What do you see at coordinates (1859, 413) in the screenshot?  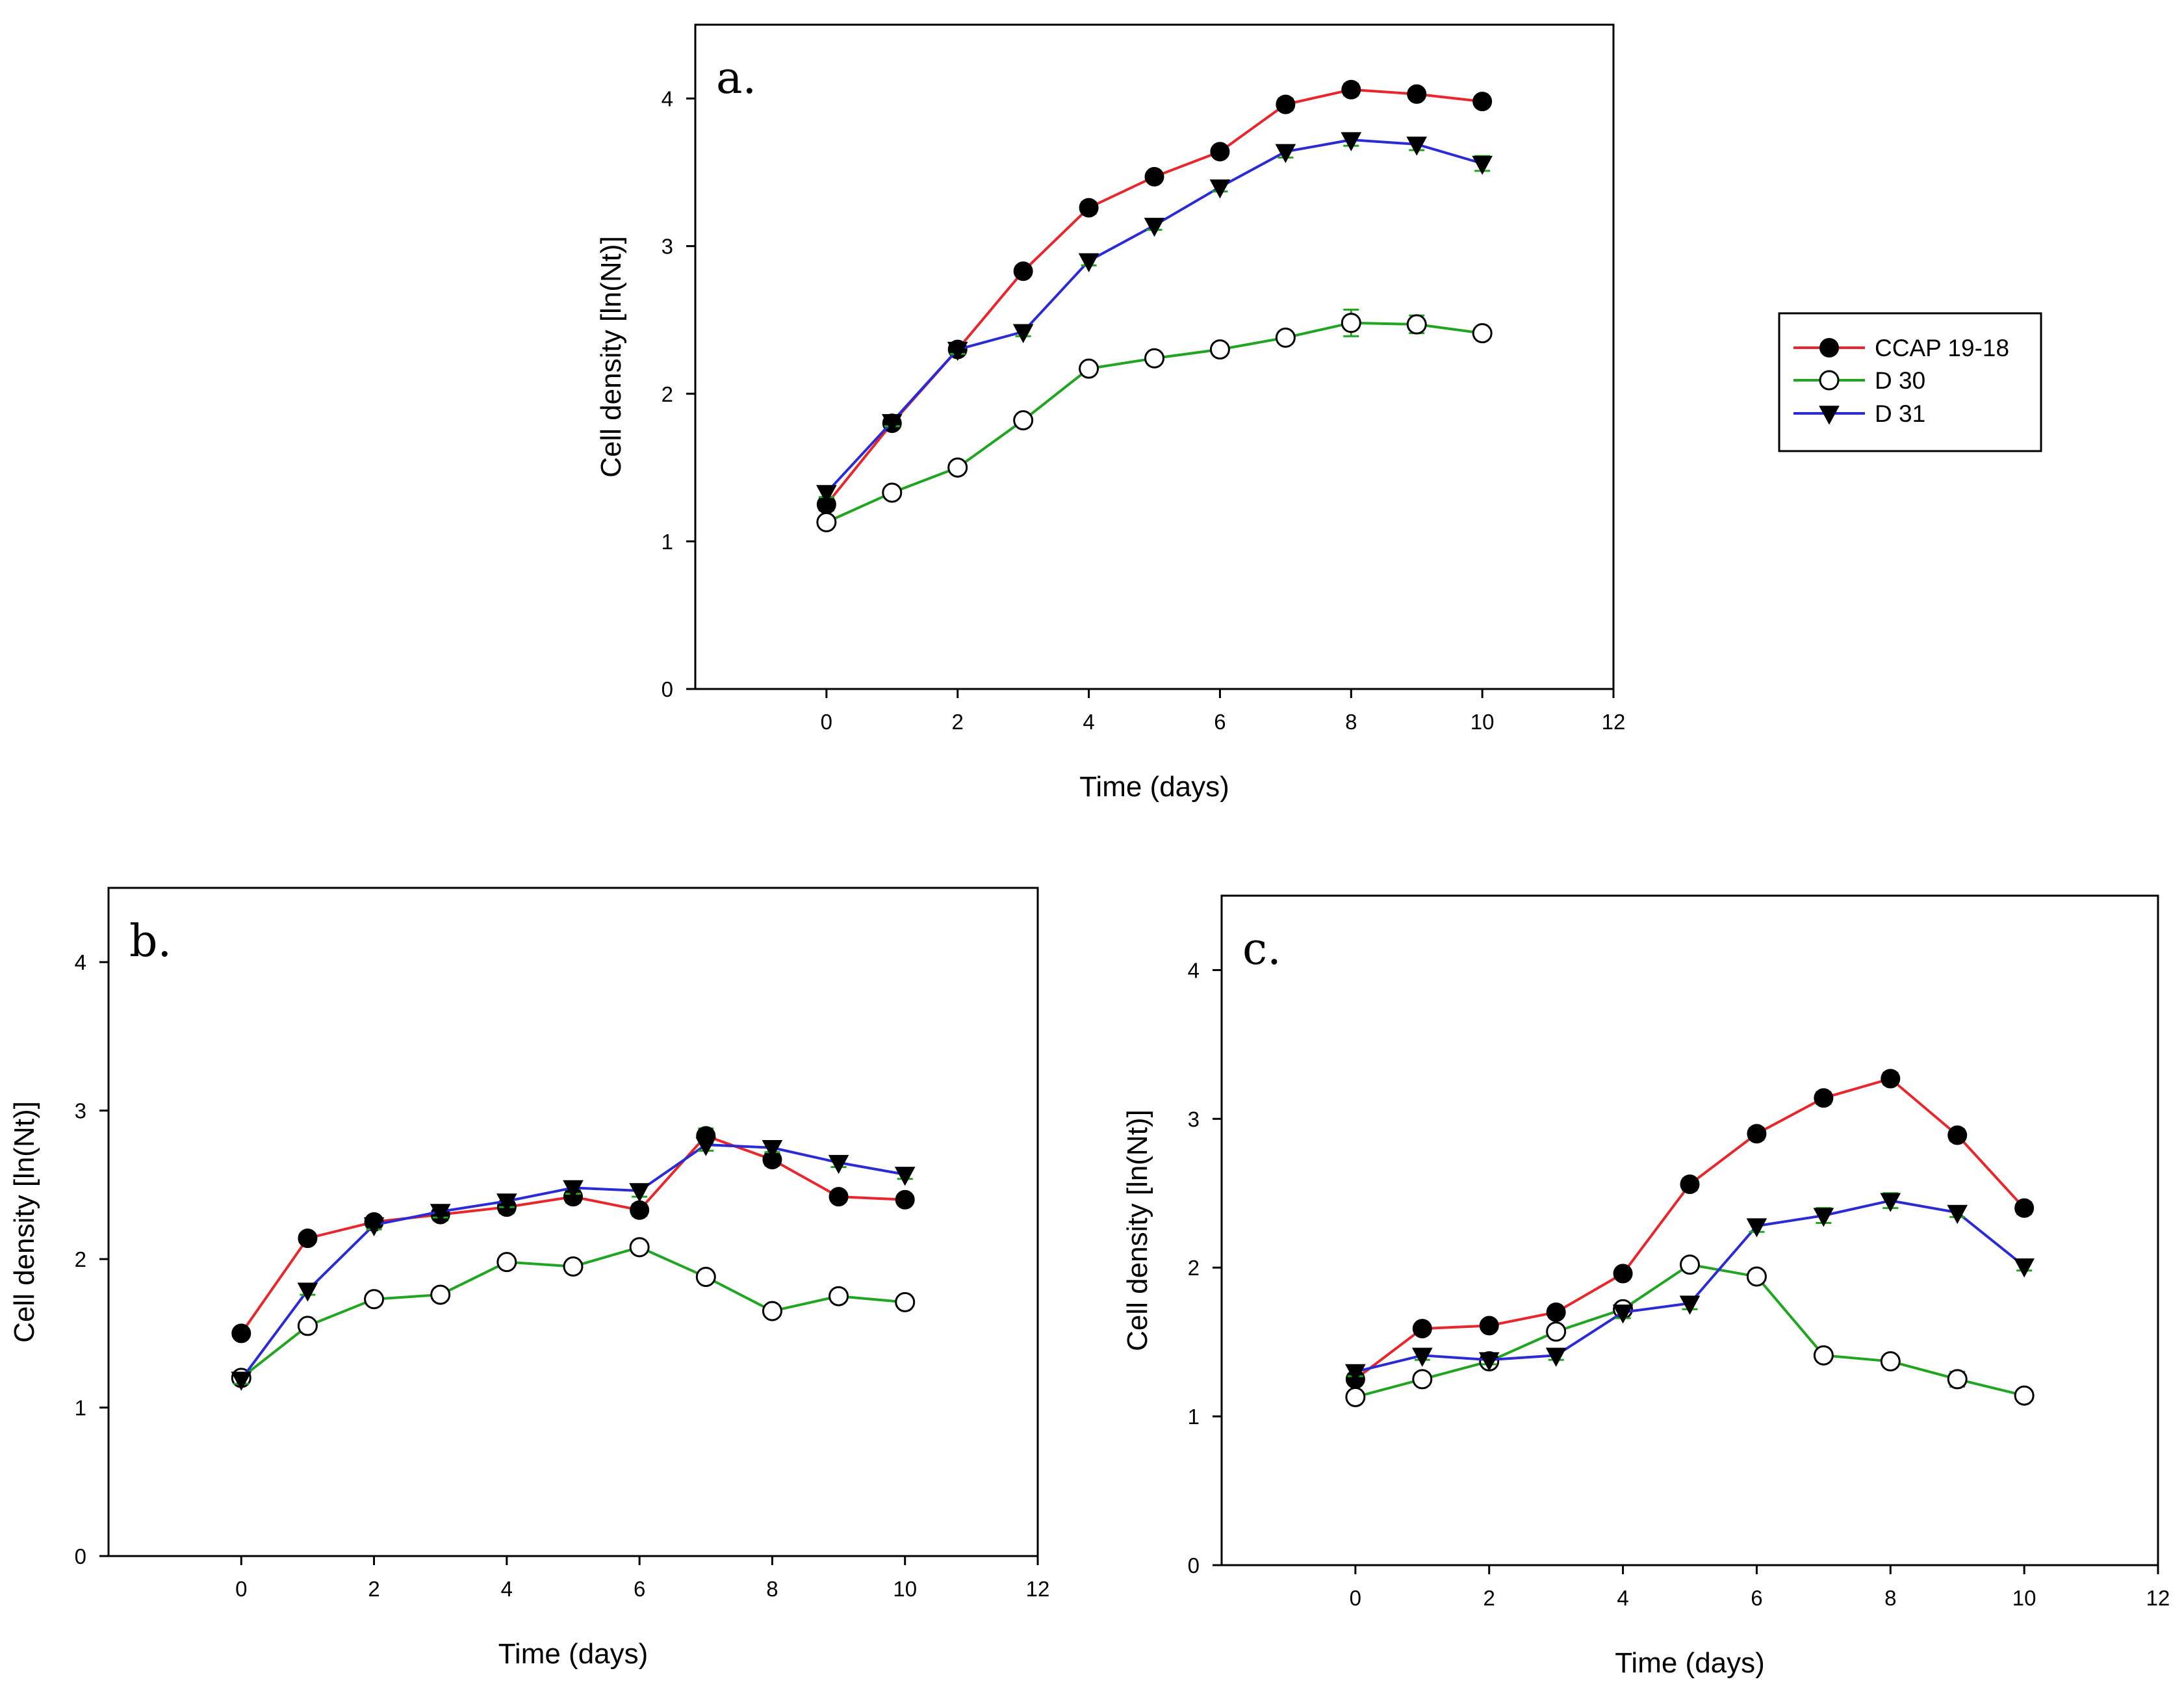 I see `legend-item: D 31` at bounding box center [1859, 413].